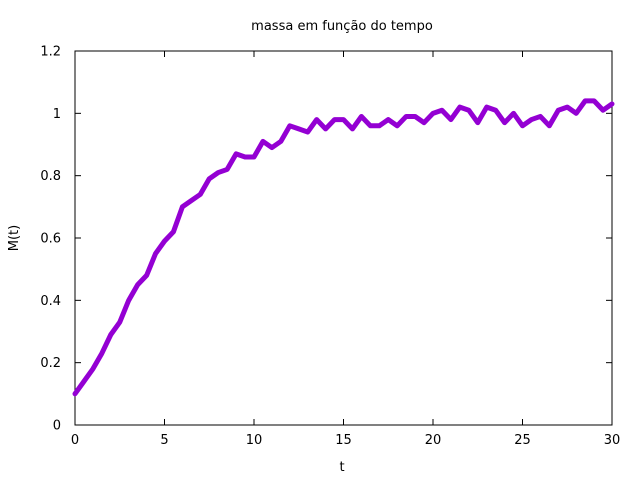 This screenshot has width=640, height=480. What do you see at coordinates (57, 114) in the screenshot?
I see `y-tick-label: 1` at bounding box center [57, 114].